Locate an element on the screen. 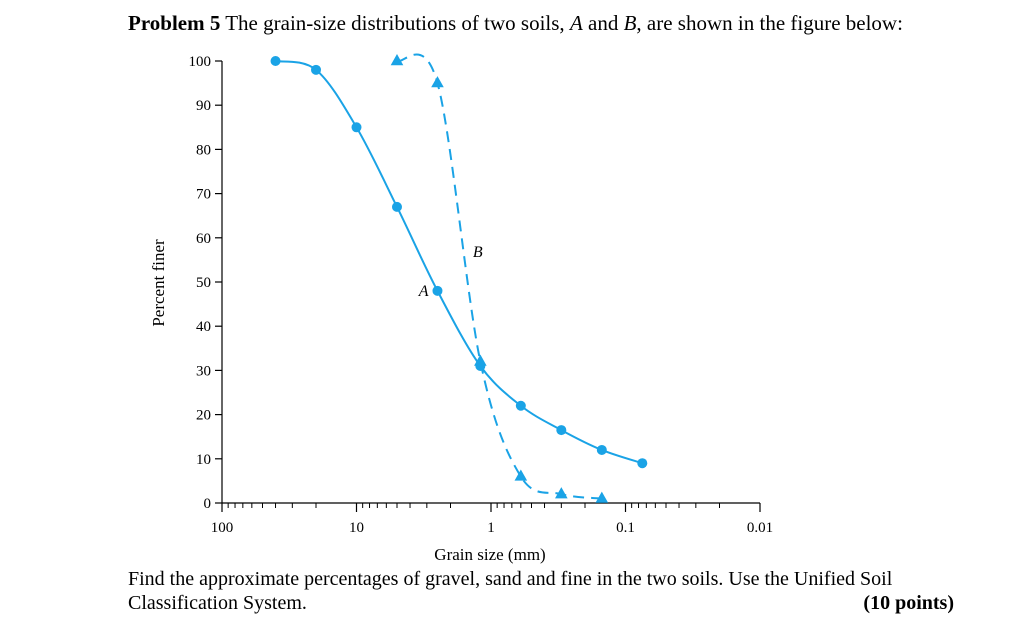 The height and width of the screenshot is (639, 1024). instructions-line-2: Classification System. is located at coordinates (217, 603).